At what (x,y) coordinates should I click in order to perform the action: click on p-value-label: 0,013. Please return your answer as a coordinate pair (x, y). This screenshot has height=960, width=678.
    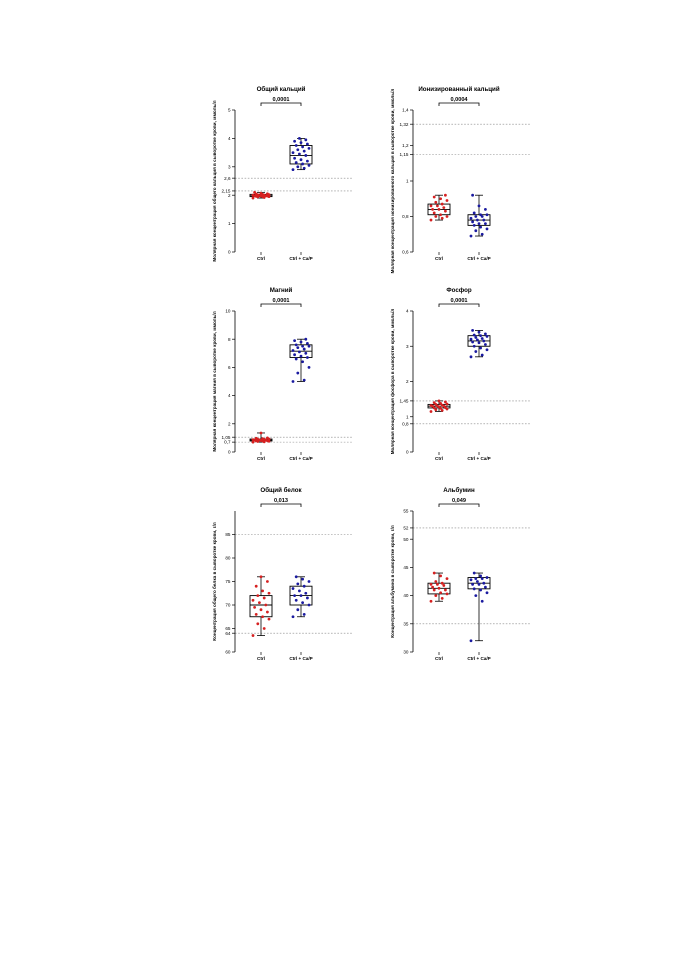
    Looking at the image, I should click on (281, 501).